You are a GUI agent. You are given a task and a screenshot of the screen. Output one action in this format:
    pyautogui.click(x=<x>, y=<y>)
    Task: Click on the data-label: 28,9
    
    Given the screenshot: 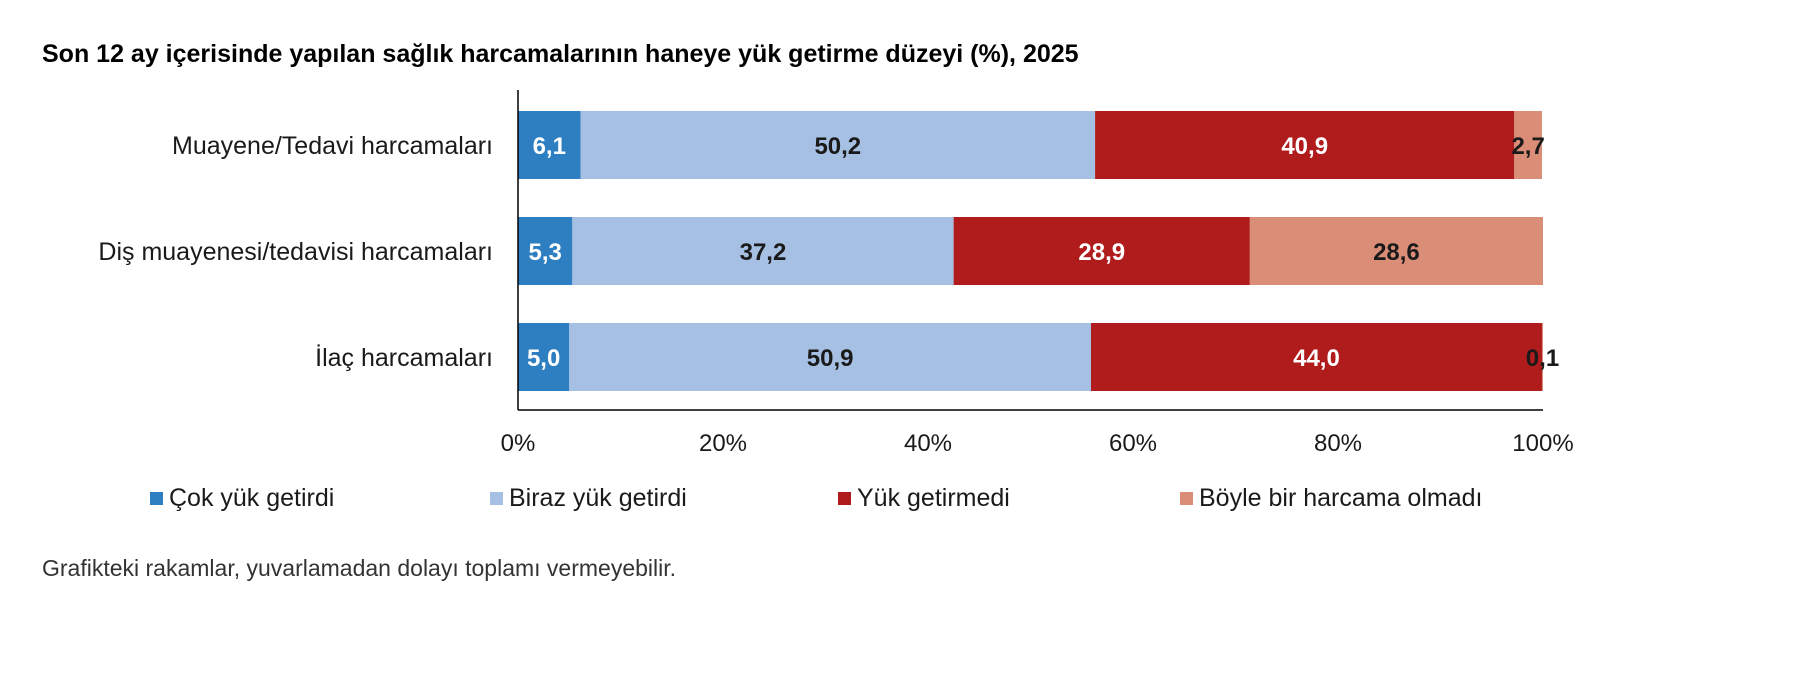 What is the action you would take?
    pyautogui.click(x=1101, y=252)
    